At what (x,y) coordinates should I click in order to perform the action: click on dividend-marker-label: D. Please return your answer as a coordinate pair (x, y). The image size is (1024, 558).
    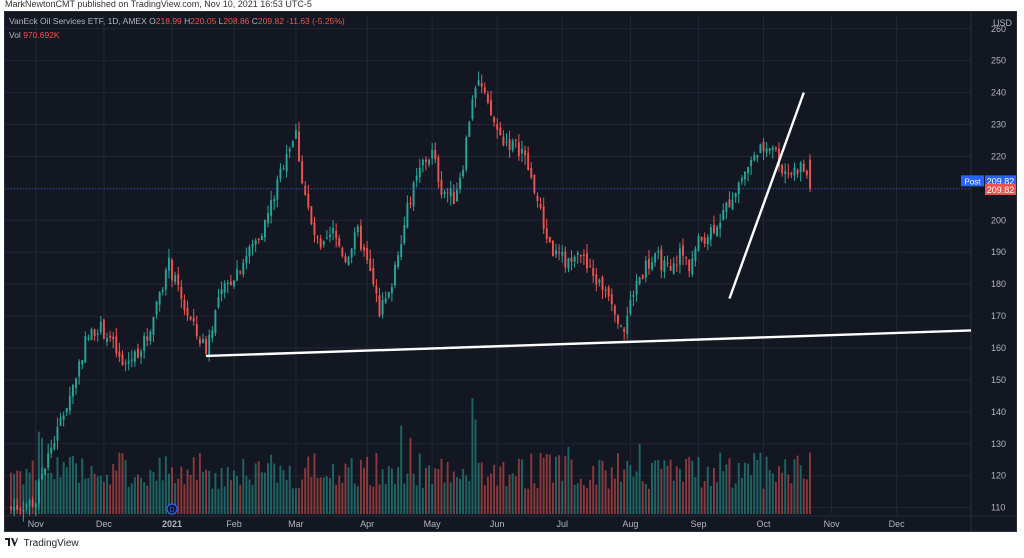
    Looking at the image, I should click on (172, 510).